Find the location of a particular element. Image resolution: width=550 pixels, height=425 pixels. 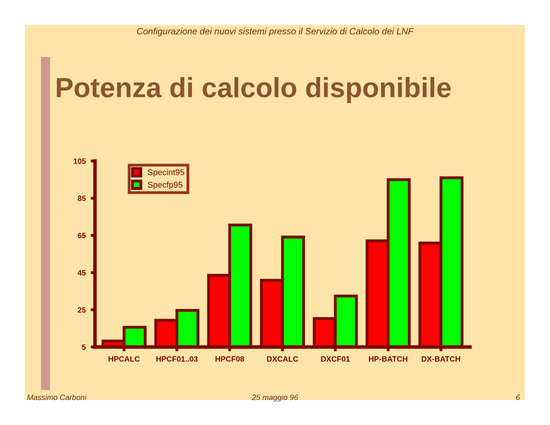

legend-label: Specint95 is located at coordinates (166, 173).